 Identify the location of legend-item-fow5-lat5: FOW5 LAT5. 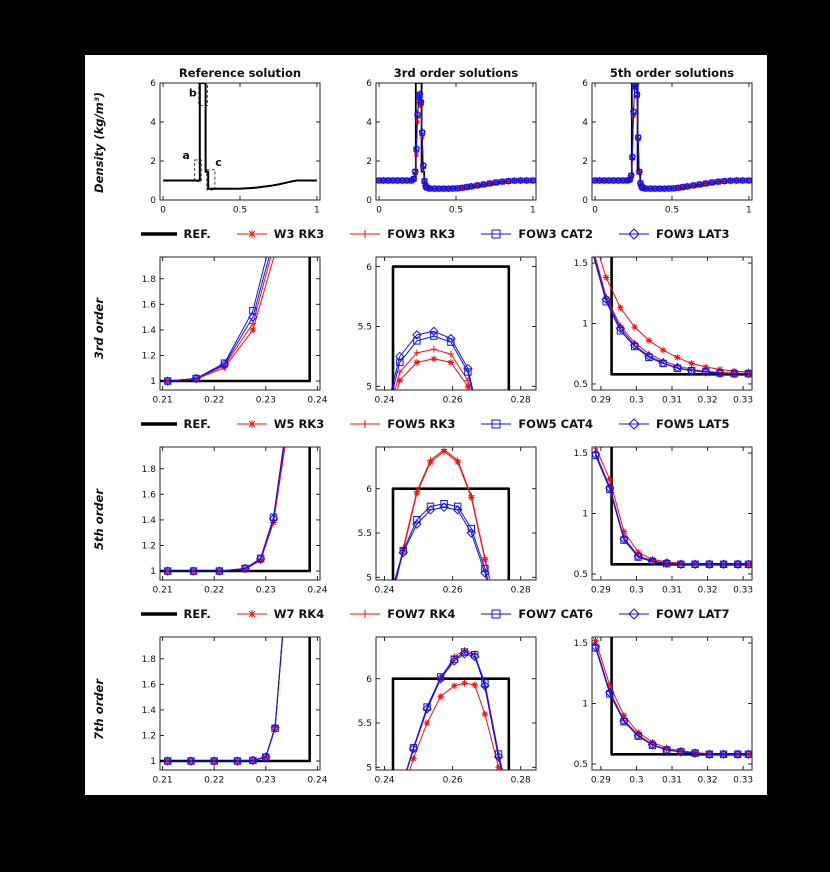
(673, 424).